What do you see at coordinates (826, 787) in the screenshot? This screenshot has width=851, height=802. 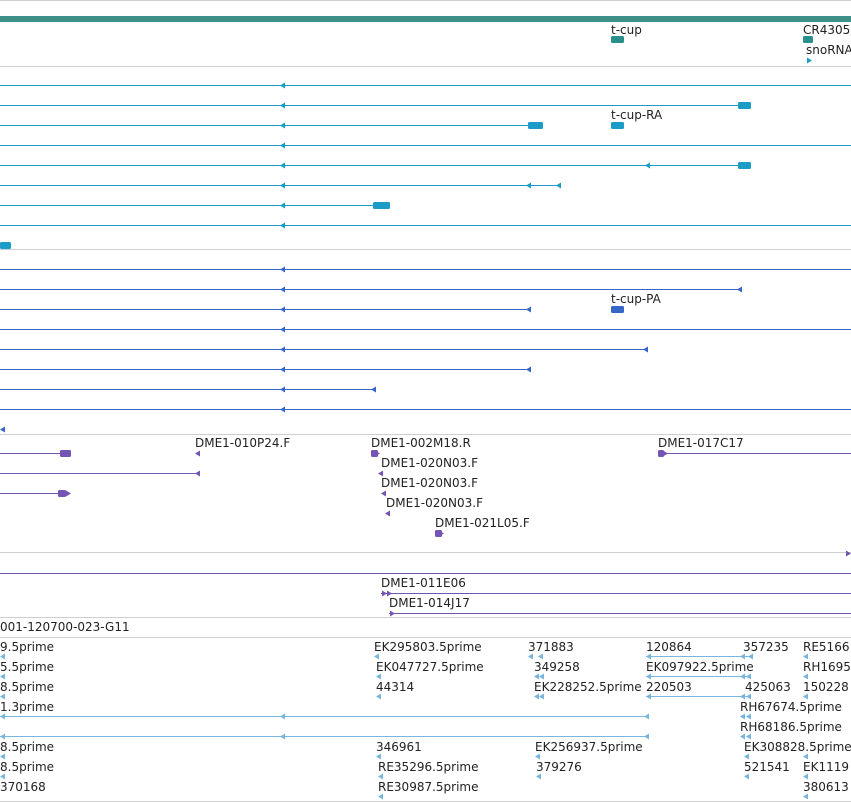 I see `est-label: 380613` at bounding box center [826, 787].